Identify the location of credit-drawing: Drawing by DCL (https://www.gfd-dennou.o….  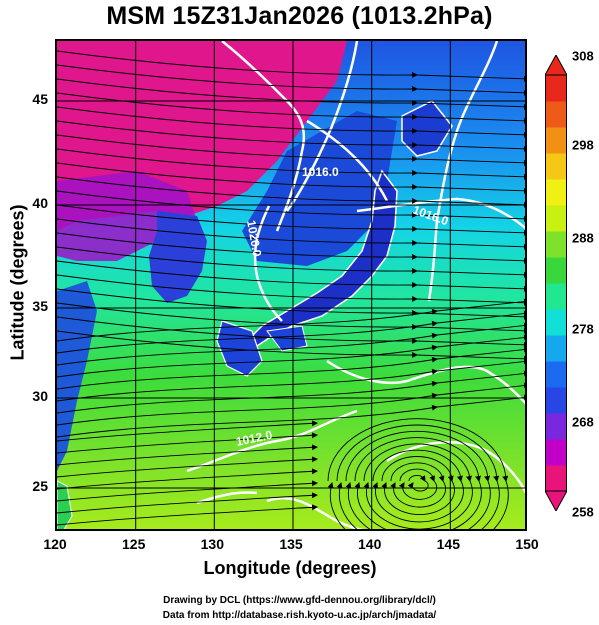
(299, 600).